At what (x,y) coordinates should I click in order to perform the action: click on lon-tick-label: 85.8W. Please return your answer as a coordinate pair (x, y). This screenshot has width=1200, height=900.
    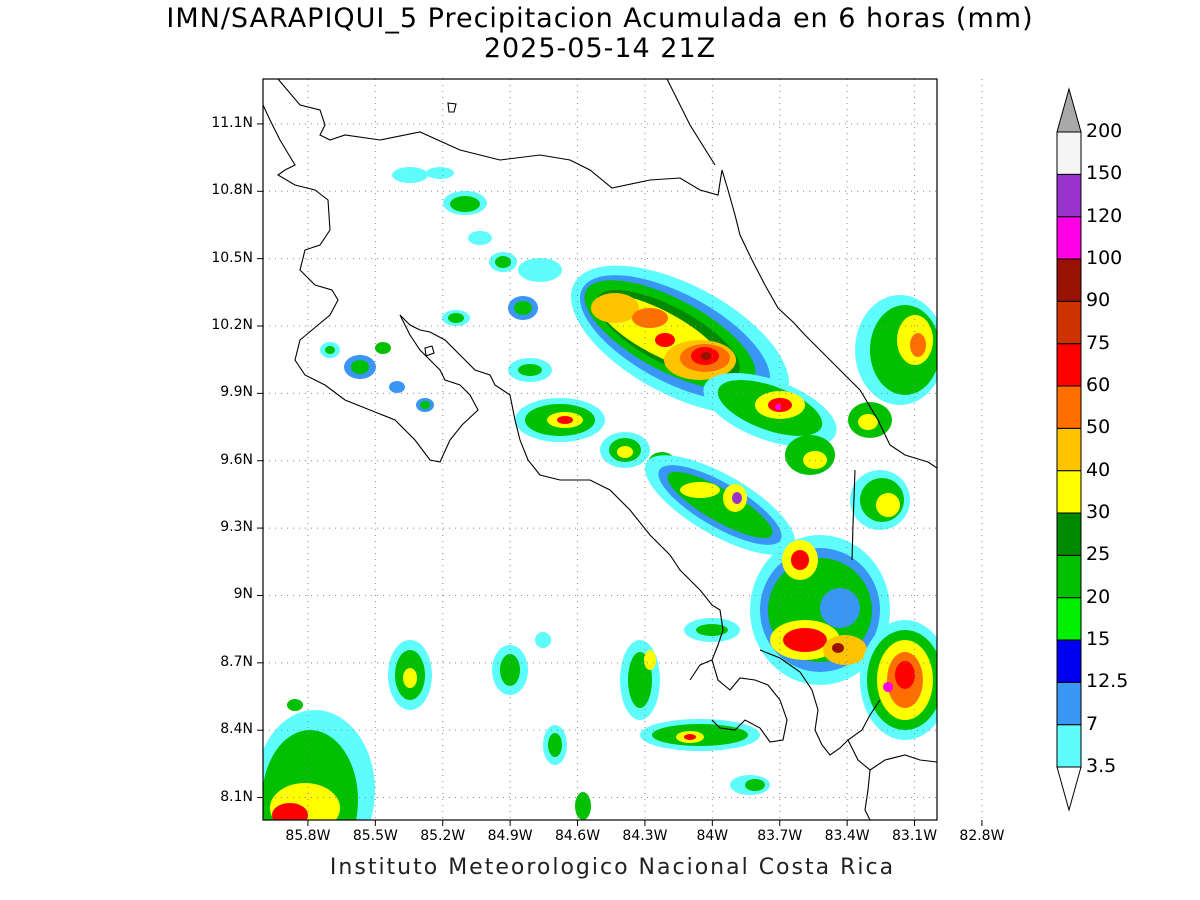
    Looking at the image, I should click on (308, 836).